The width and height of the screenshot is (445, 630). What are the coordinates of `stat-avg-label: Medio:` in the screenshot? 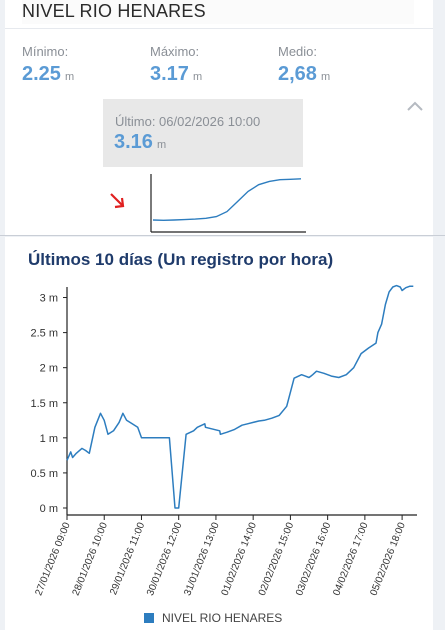 It's located at (298, 51).